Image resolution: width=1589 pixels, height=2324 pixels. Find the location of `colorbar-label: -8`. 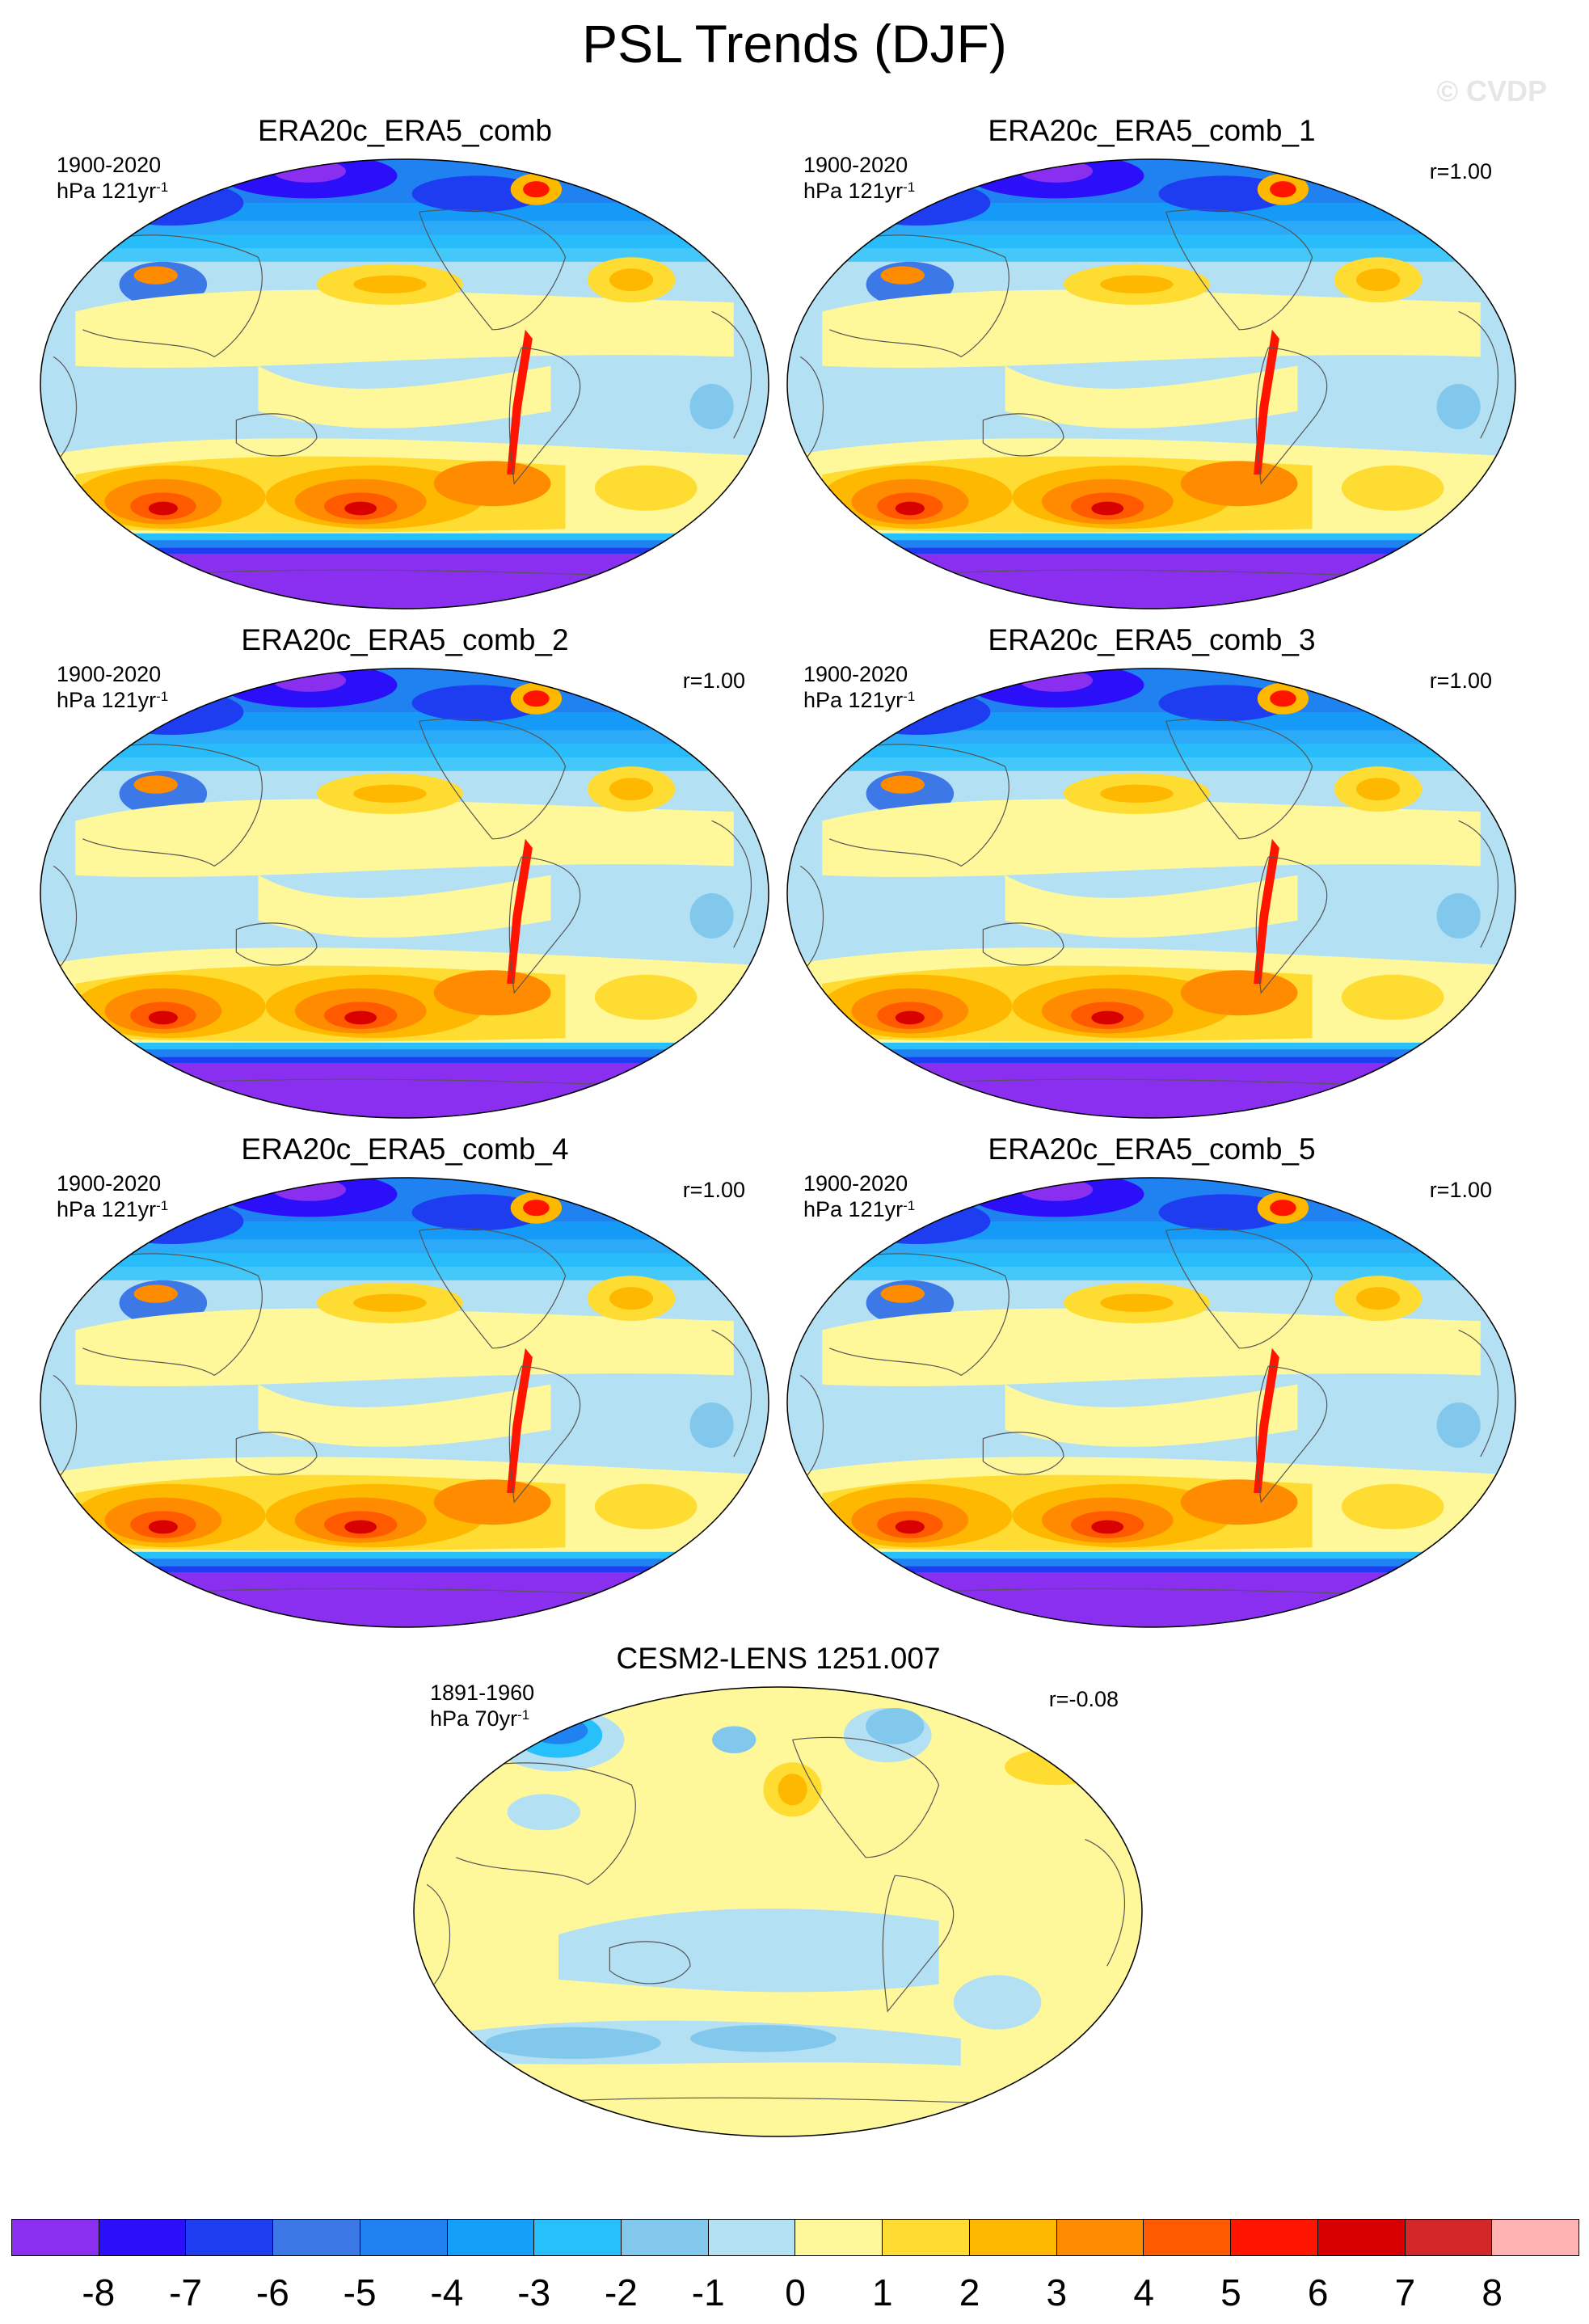

colorbar-label: -8 is located at coordinates (99, 2292).